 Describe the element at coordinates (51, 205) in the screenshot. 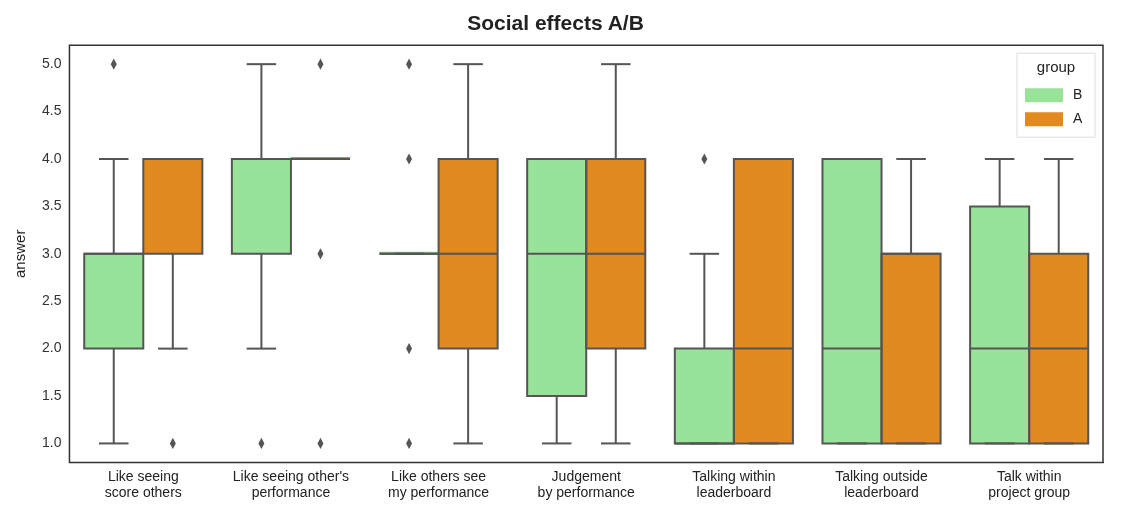

I see `y-tick-label: 3.5` at that location.